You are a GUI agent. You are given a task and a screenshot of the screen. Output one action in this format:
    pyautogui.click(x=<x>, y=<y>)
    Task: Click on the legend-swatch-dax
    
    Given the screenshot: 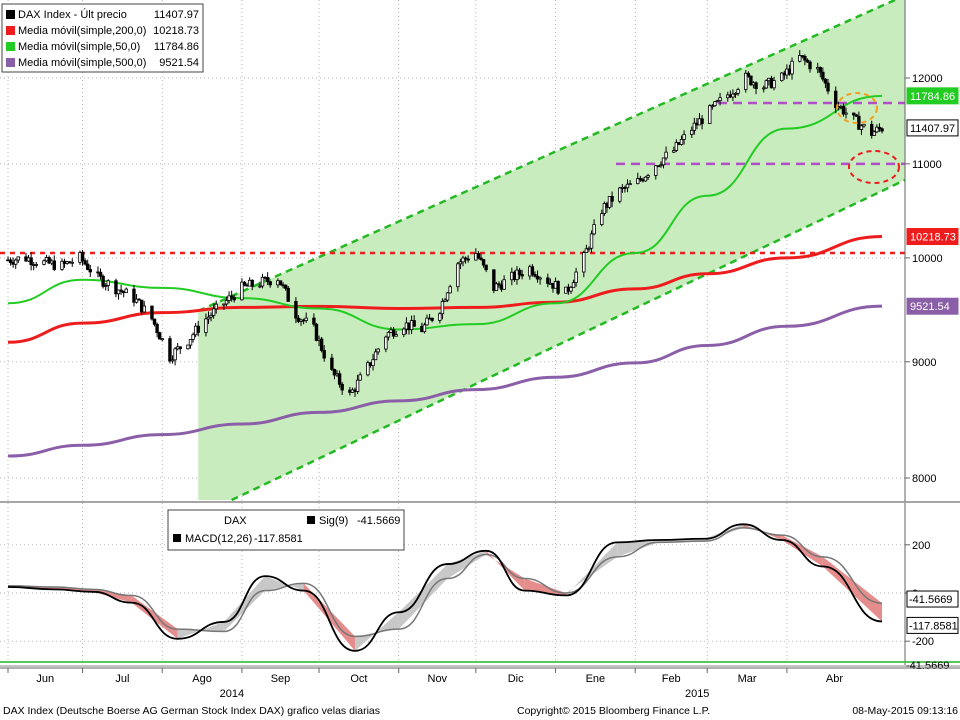 What is the action you would take?
    pyautogui.click(x=10, y=14)
    